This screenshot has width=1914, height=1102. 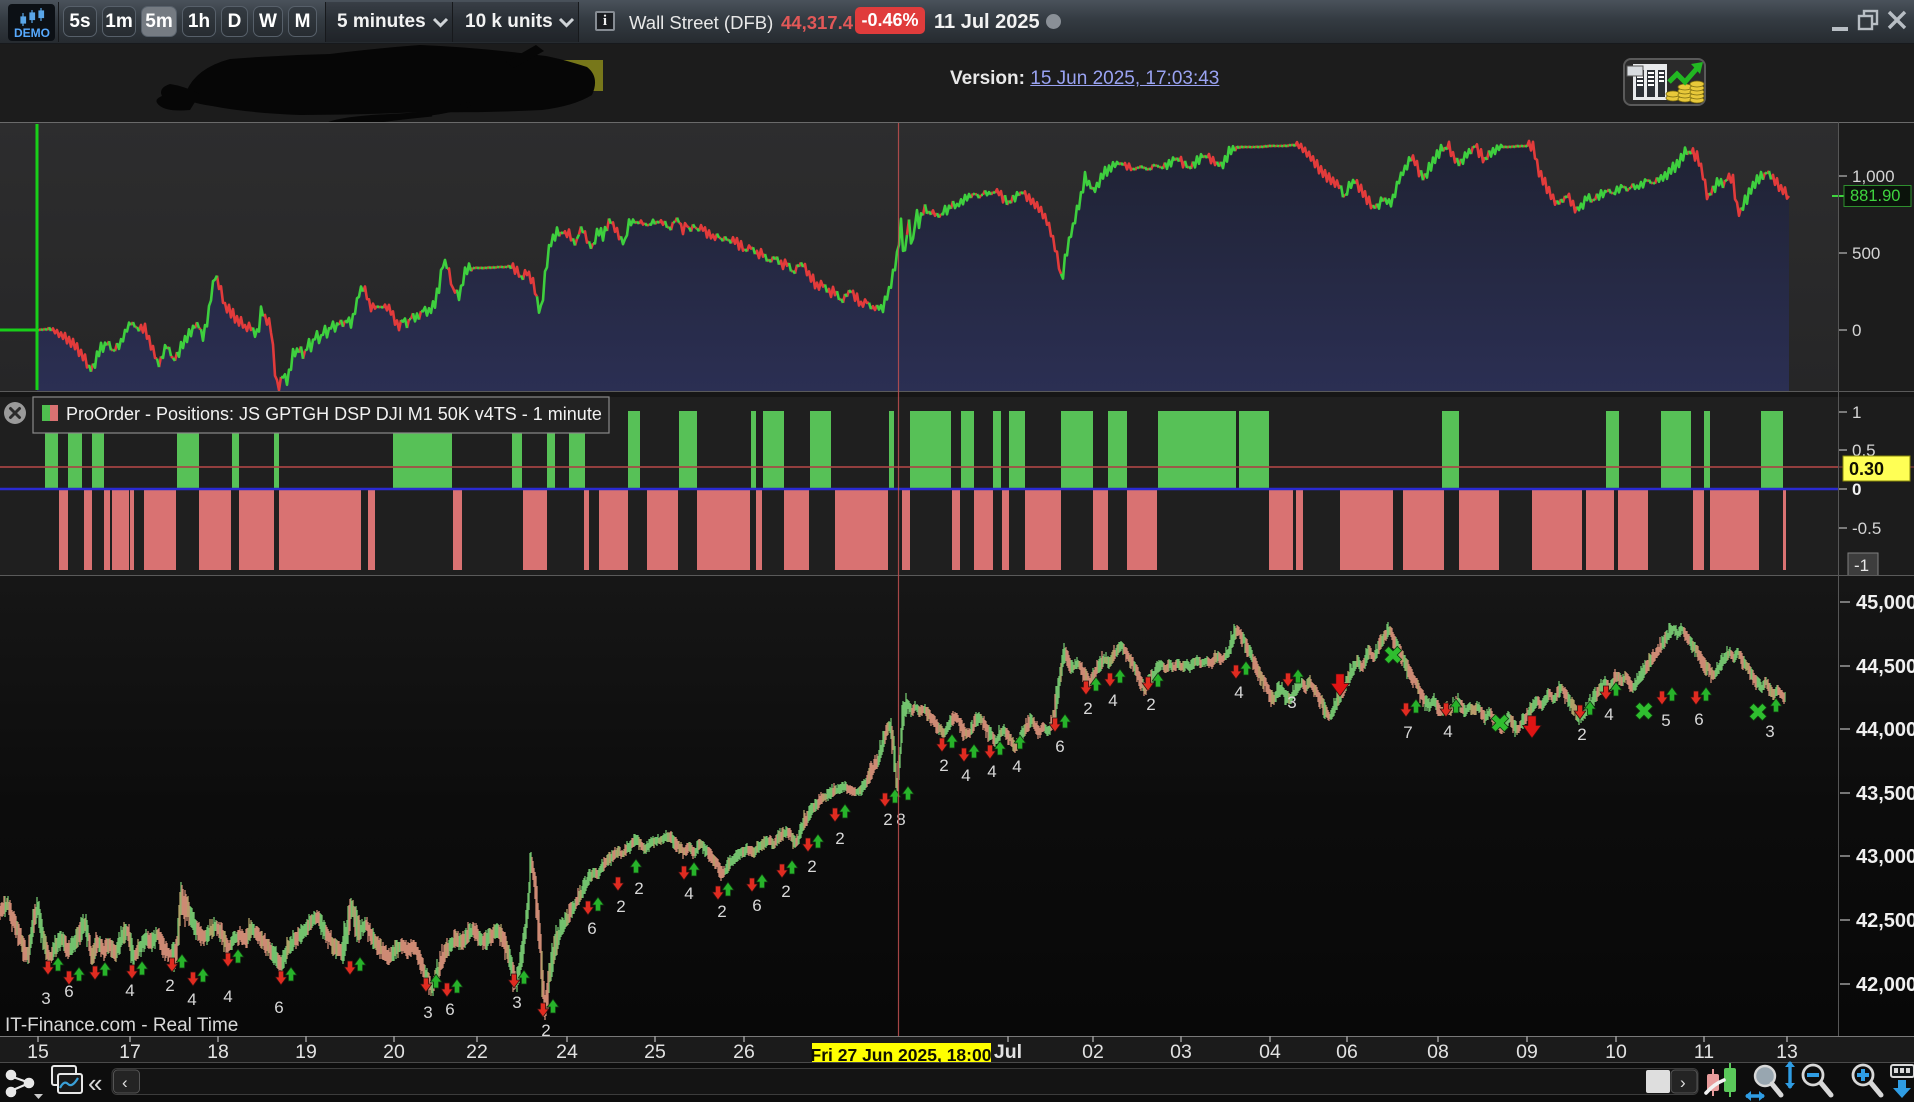 What do you see at coordinates (1407, 732) in the screenshot?
I see `svg-text: 7` at bounding box center [1407, 732].